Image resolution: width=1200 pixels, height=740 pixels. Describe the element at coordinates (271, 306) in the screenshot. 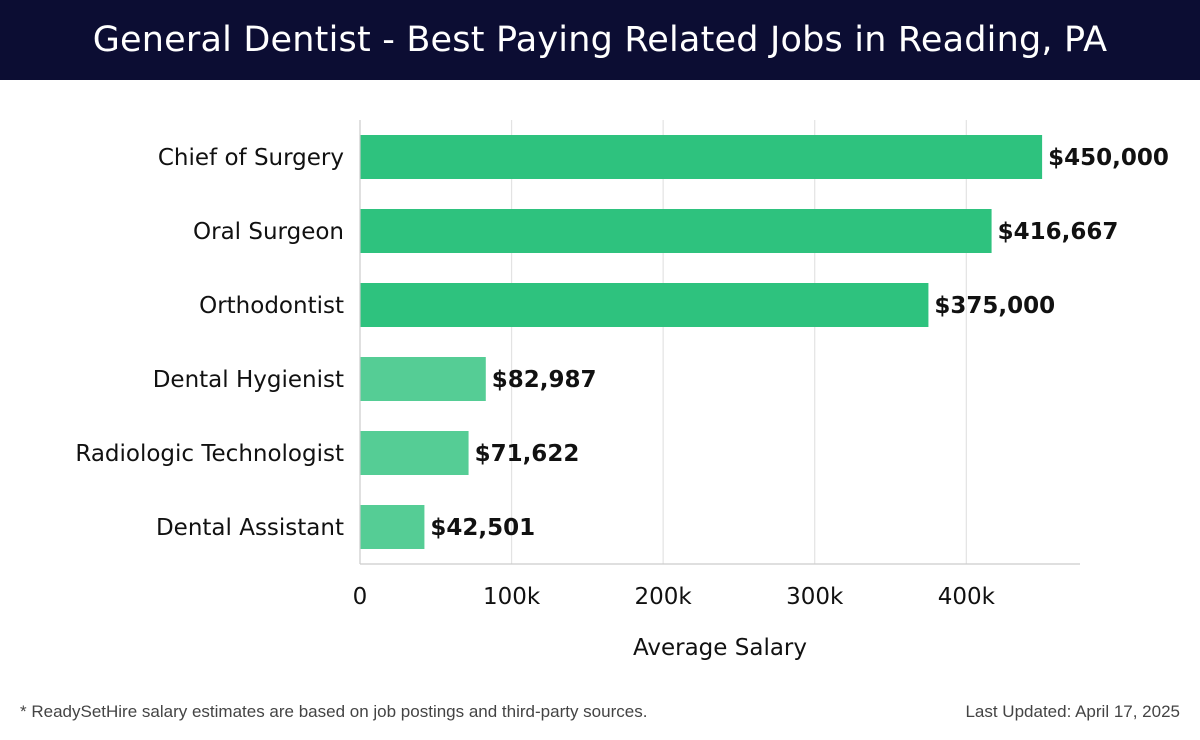

I see `category-label: Orthodontist` at that location.